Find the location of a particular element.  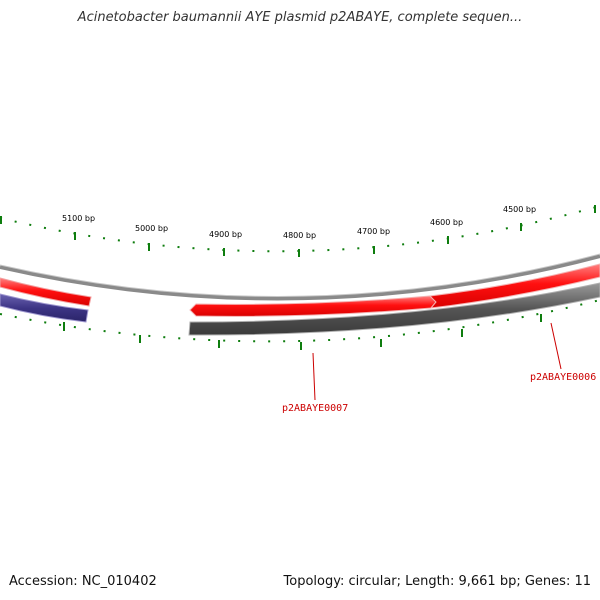

ruler-label-4800: 4800 bp is located at coordinates (299, 235).